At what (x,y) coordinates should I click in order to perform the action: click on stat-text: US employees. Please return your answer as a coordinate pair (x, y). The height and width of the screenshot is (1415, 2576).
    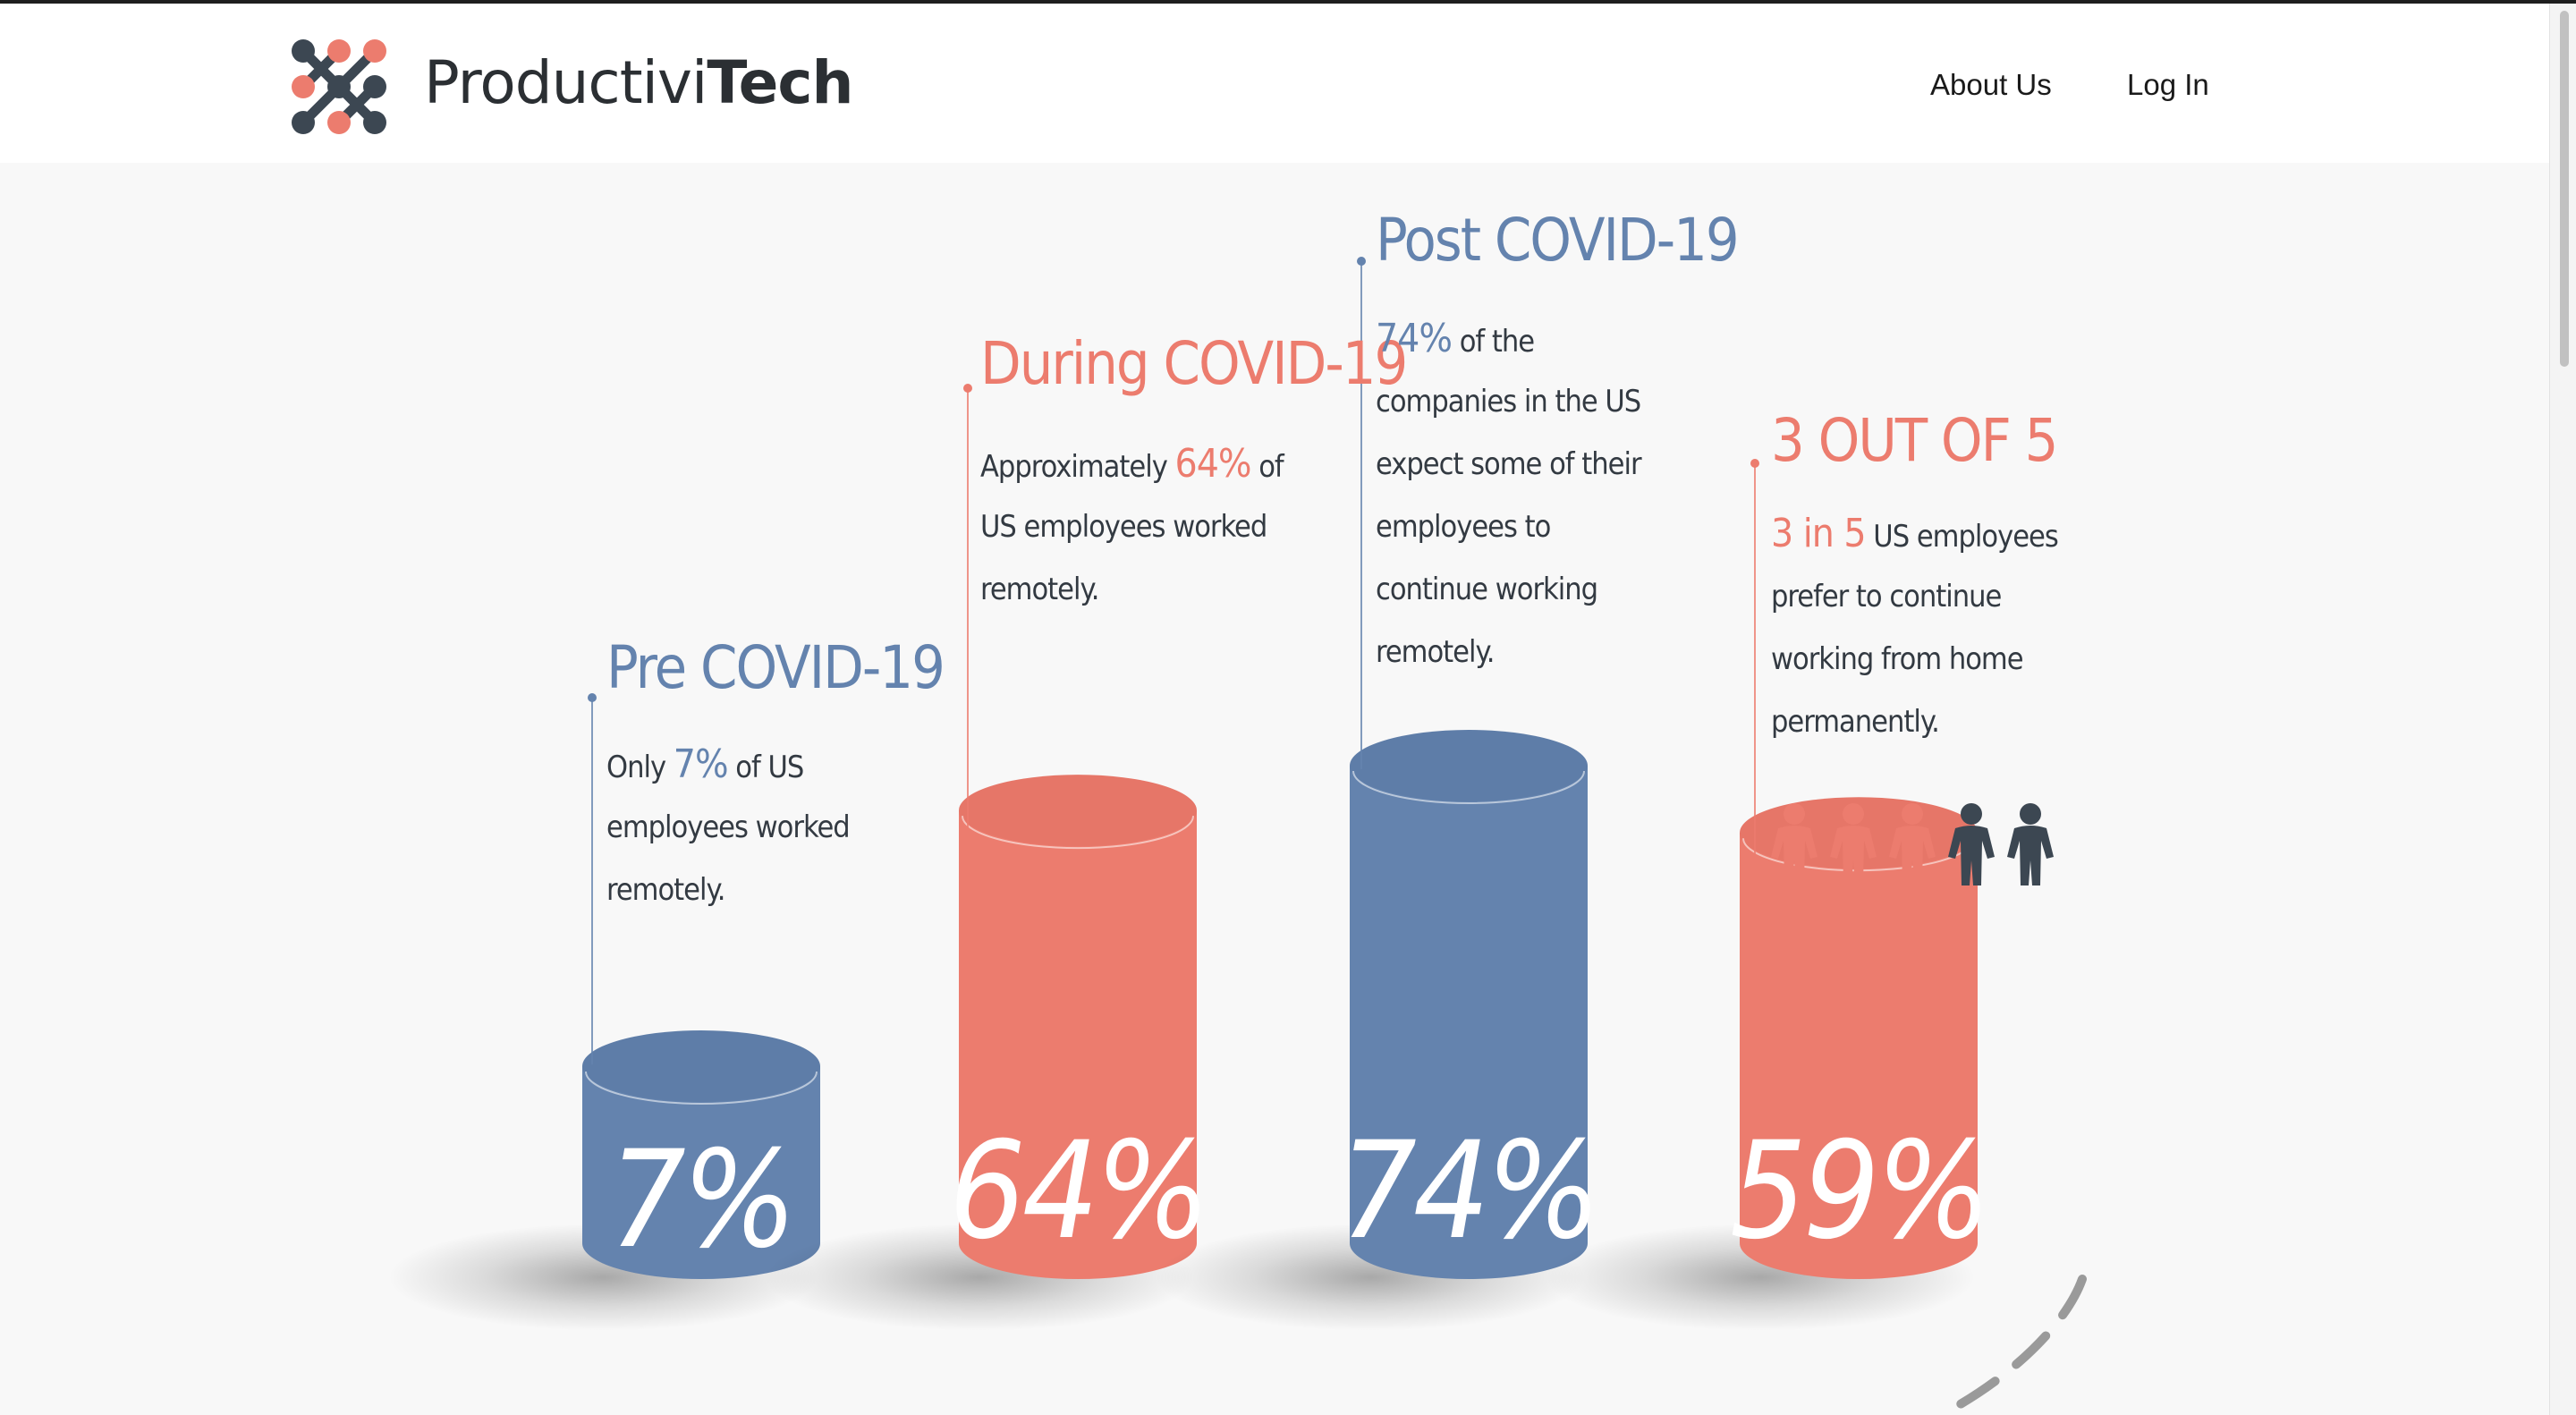
    Looking at the image, I should click on (1962, 537).